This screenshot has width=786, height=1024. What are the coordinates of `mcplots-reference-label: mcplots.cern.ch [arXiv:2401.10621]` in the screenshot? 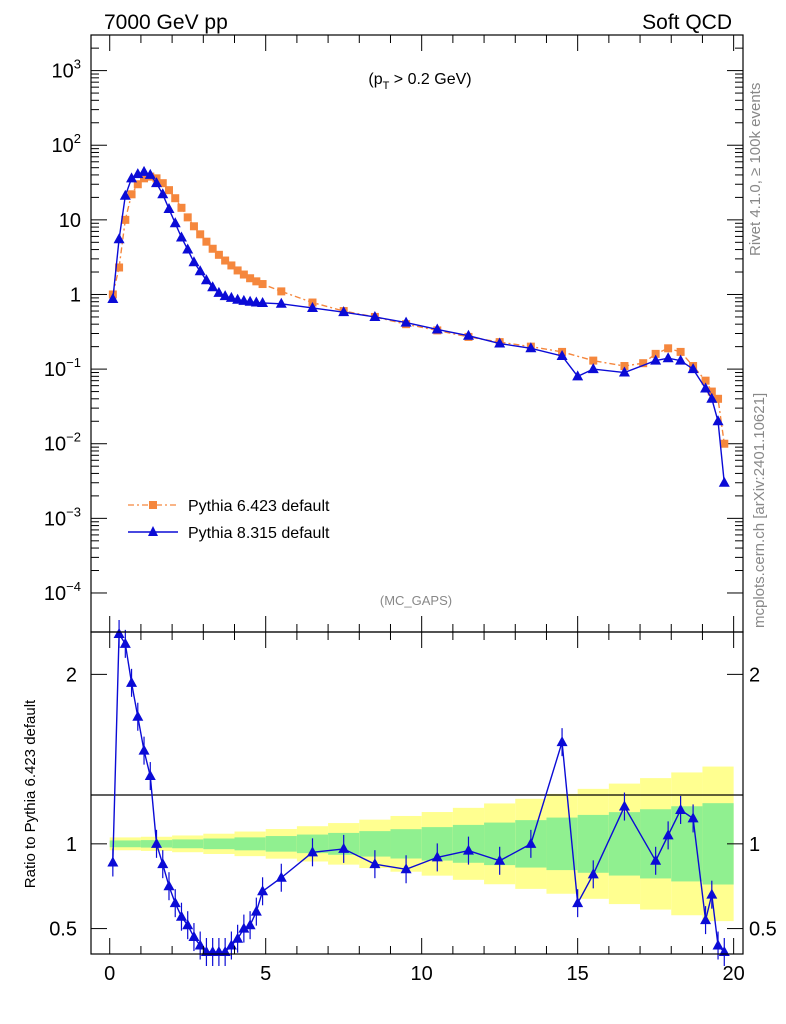 It's located at (759, 510).